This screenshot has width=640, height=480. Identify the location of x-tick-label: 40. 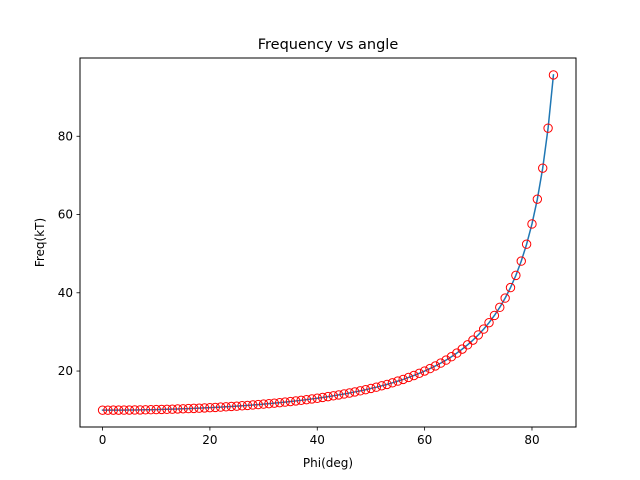
(317, 440).